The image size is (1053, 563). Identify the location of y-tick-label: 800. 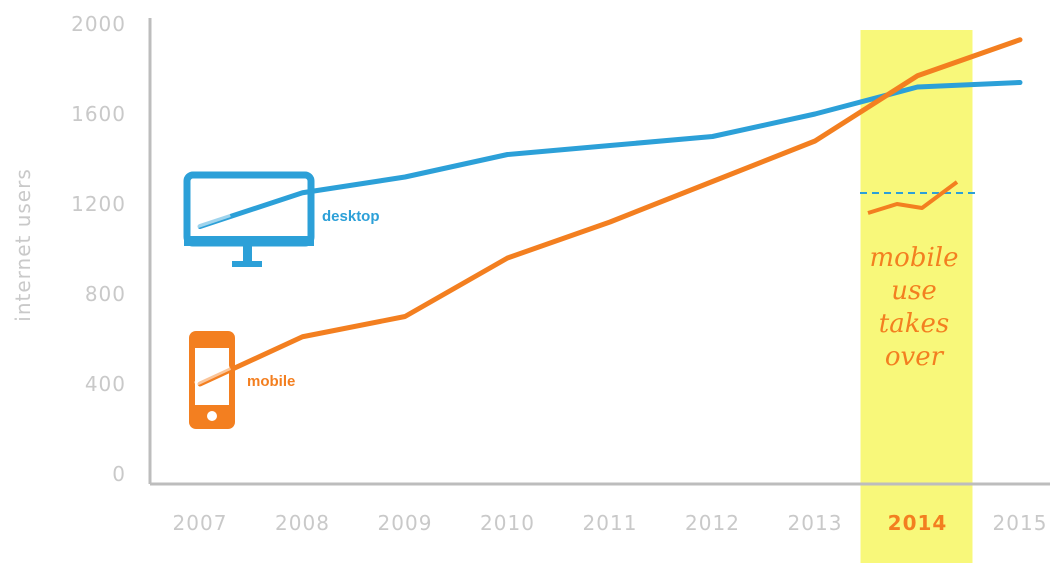
(105, 294).